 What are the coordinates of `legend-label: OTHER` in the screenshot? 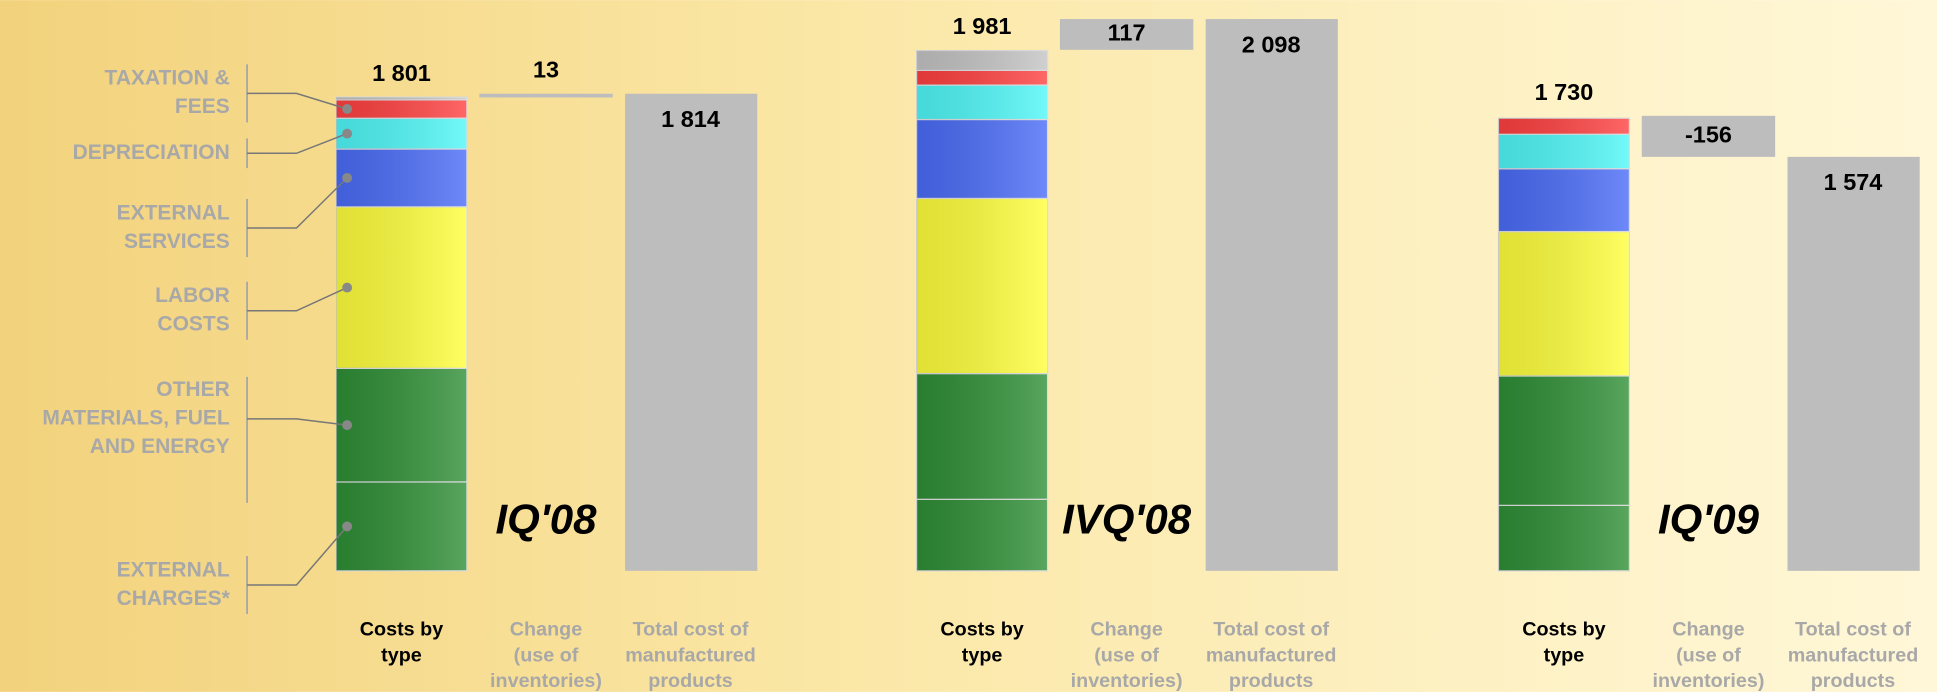 It's located at (192, 389).